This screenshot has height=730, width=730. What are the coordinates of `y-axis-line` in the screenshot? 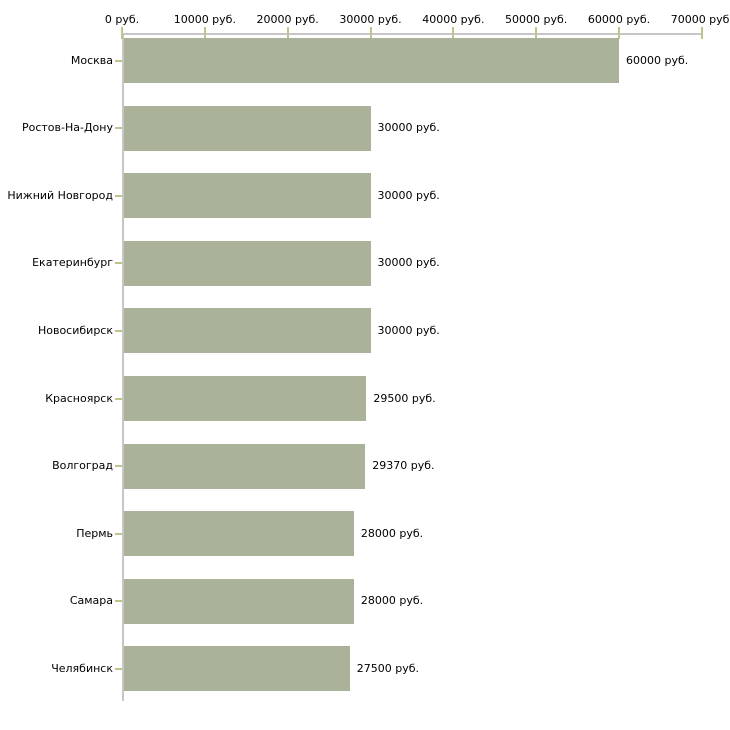 It's located at (123, 367).